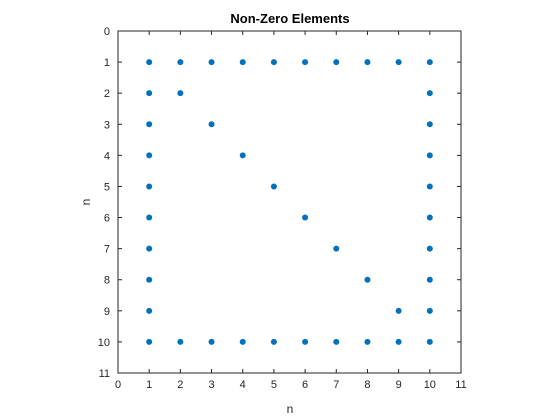 This screenshot has width=560, height=420. I want to click on x-axis-label: n, so click(290, 409).